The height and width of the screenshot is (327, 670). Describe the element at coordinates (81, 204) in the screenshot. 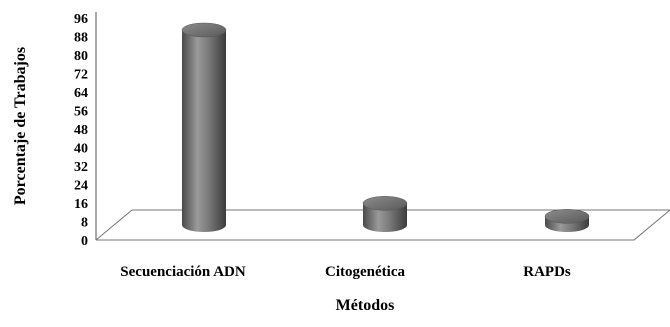

I see `y-tick-label: 16` at that location.